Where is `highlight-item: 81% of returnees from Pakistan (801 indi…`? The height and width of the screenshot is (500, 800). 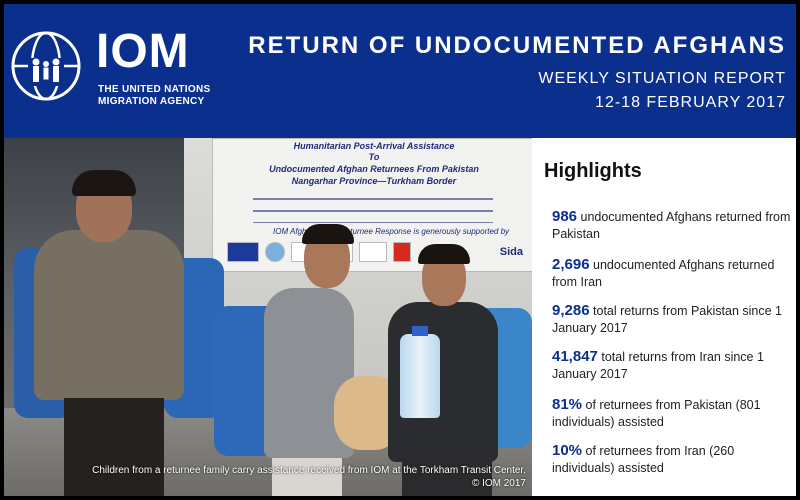
highlight-item: 81% of returnees from Pakistan (801 indi… is located at coordinates (672, 413).